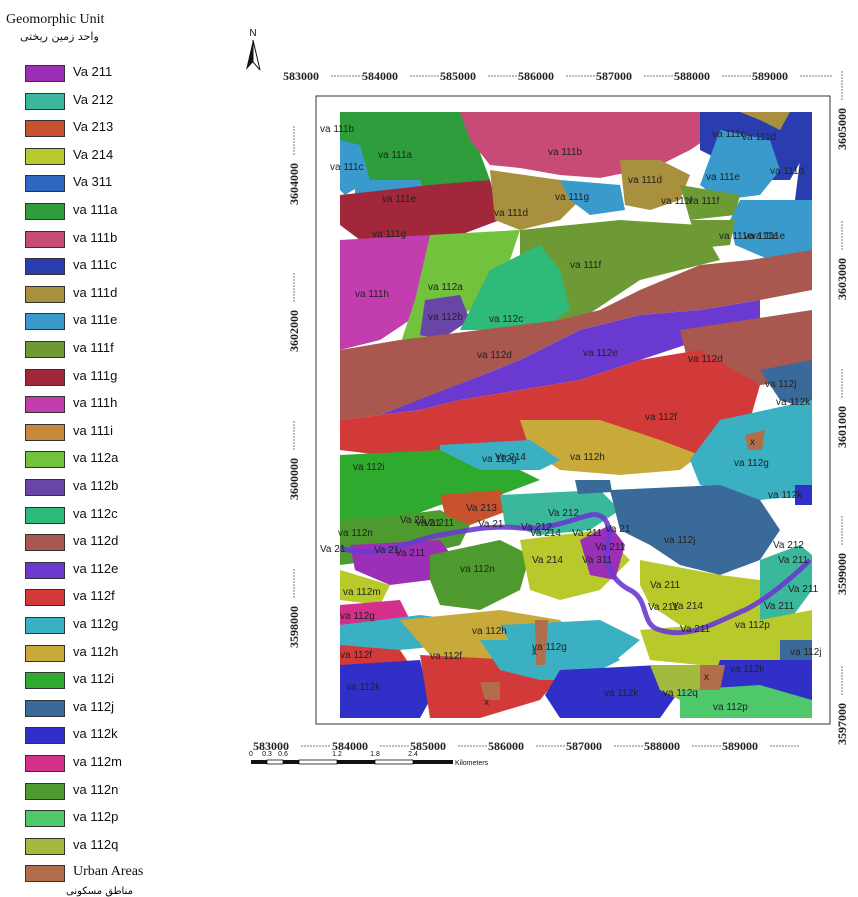 The image size is (858, 897). I want to click on map-label: va 111b, so click(565, 152).